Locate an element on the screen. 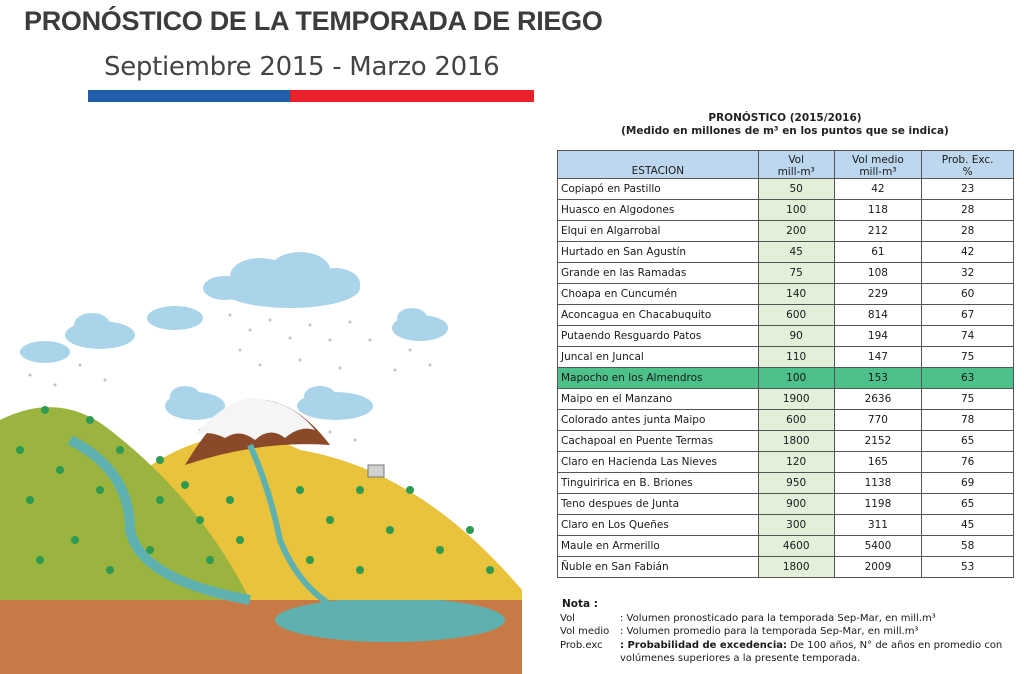 The height and width of the screenshot is (674, 1024). table-row: Huasco en Algodones 100 118 28 is located at coordinates (785, 210).